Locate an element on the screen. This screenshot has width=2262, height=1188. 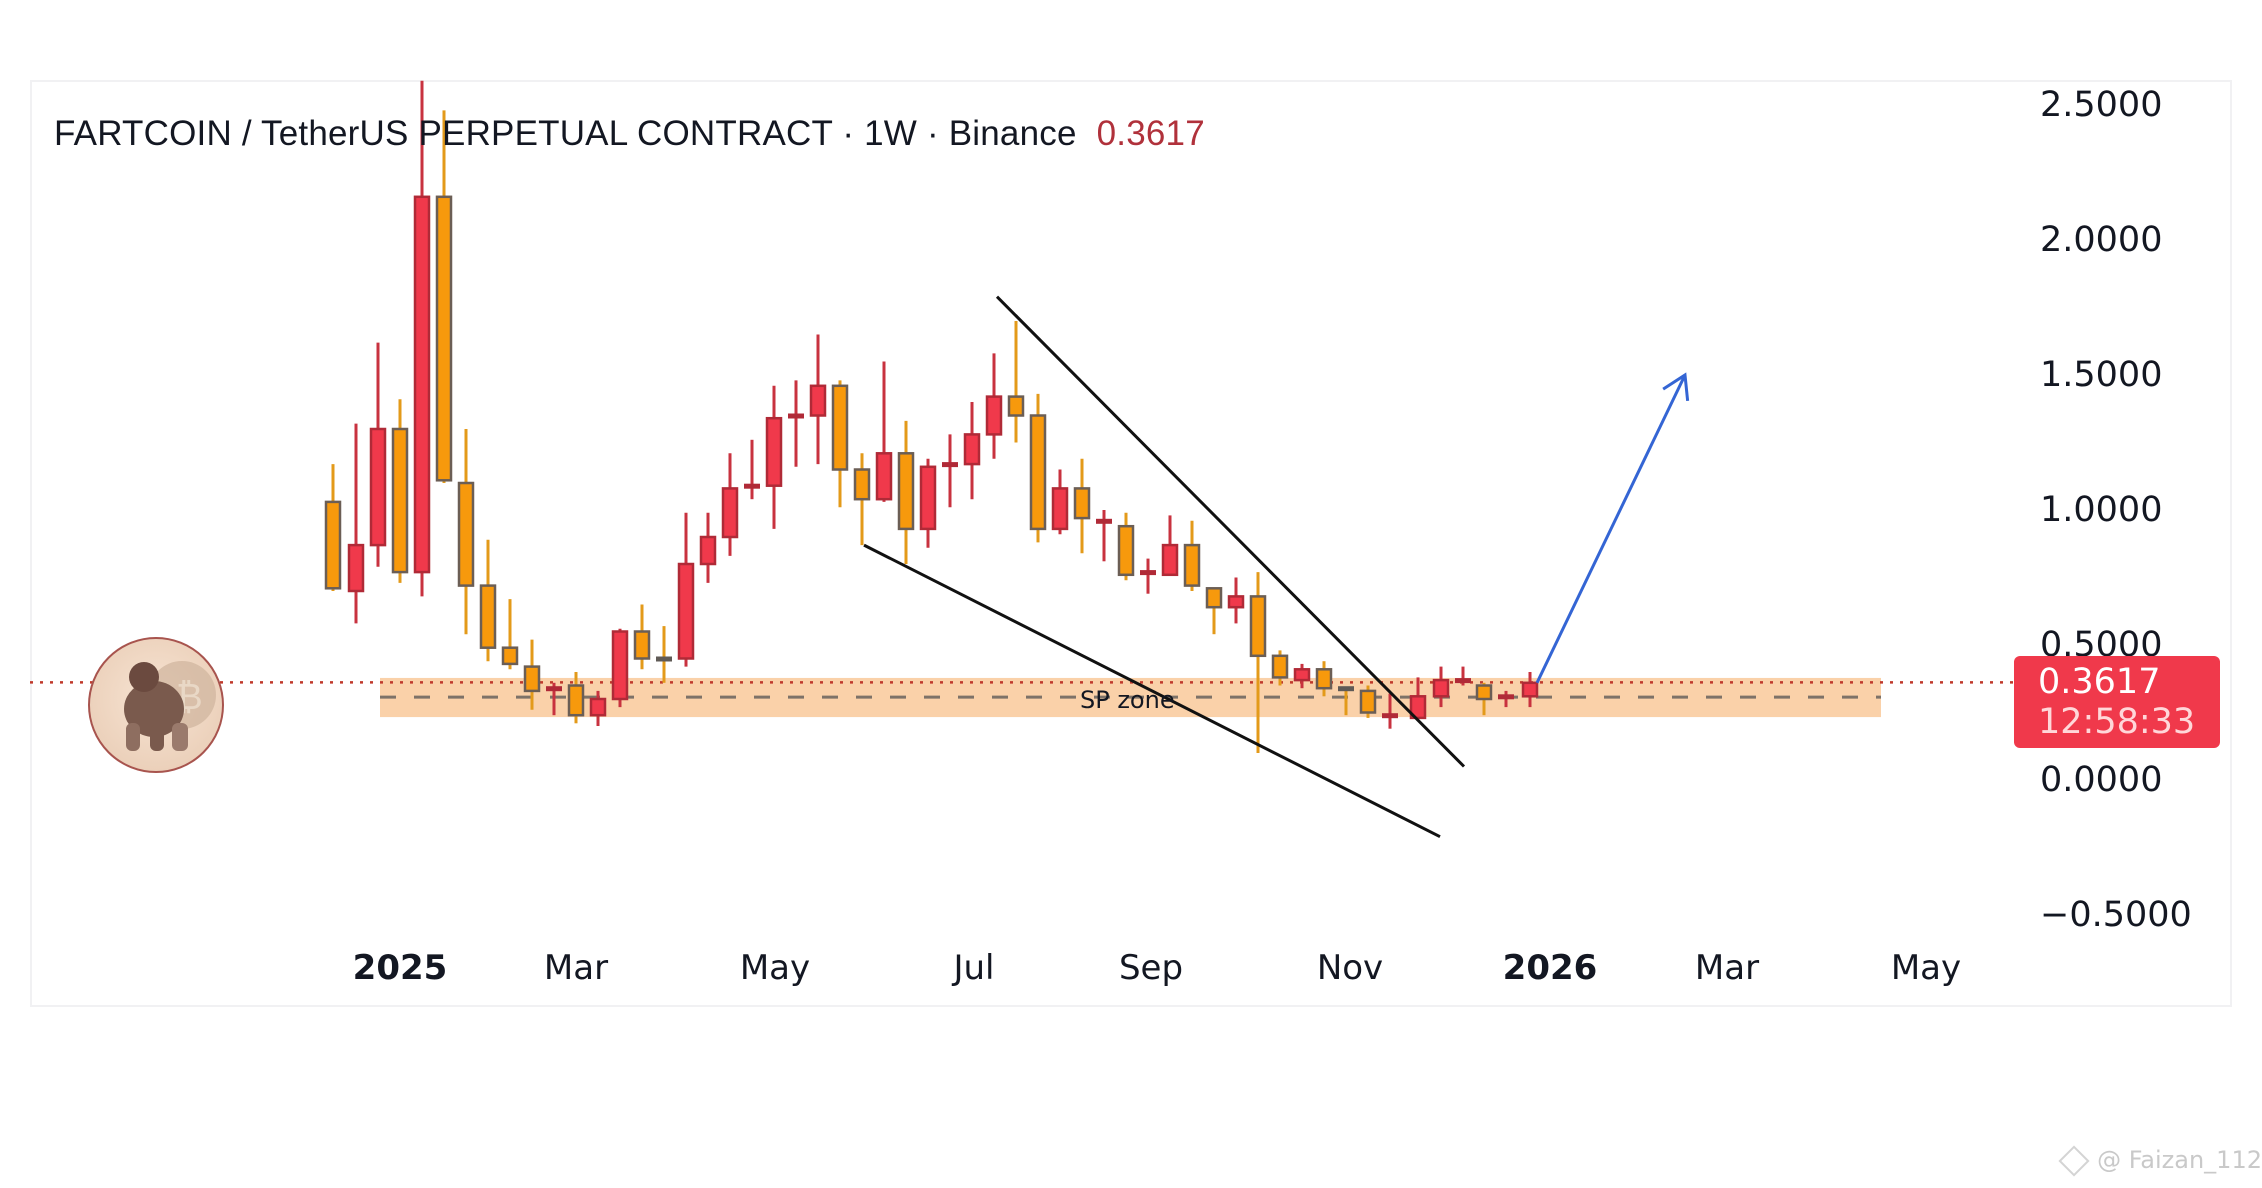
y-tick-label: 1.5000 is located at coordinates (2101, 375).